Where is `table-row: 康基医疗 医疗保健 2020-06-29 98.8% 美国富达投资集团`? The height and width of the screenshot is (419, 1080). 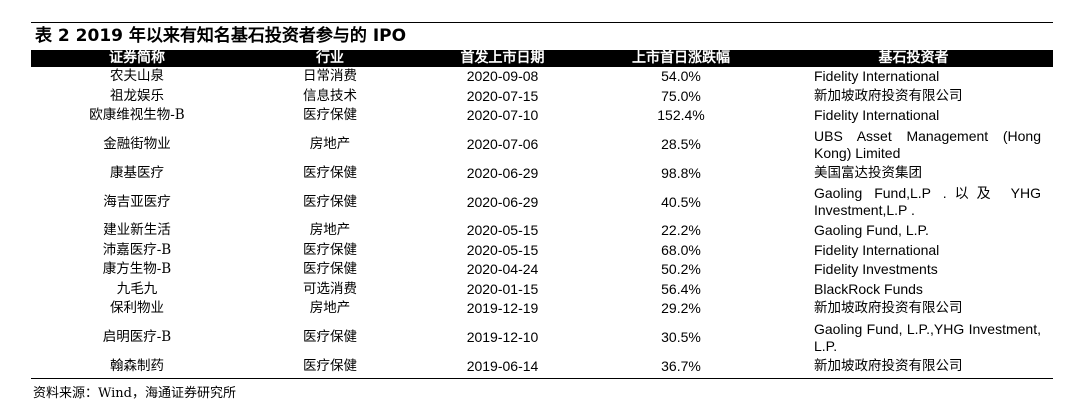
table-row: 康基医疗 医疗保健 2020-06-29 98.8% 美国富达投资集团 is located at coordinates (542, 174).